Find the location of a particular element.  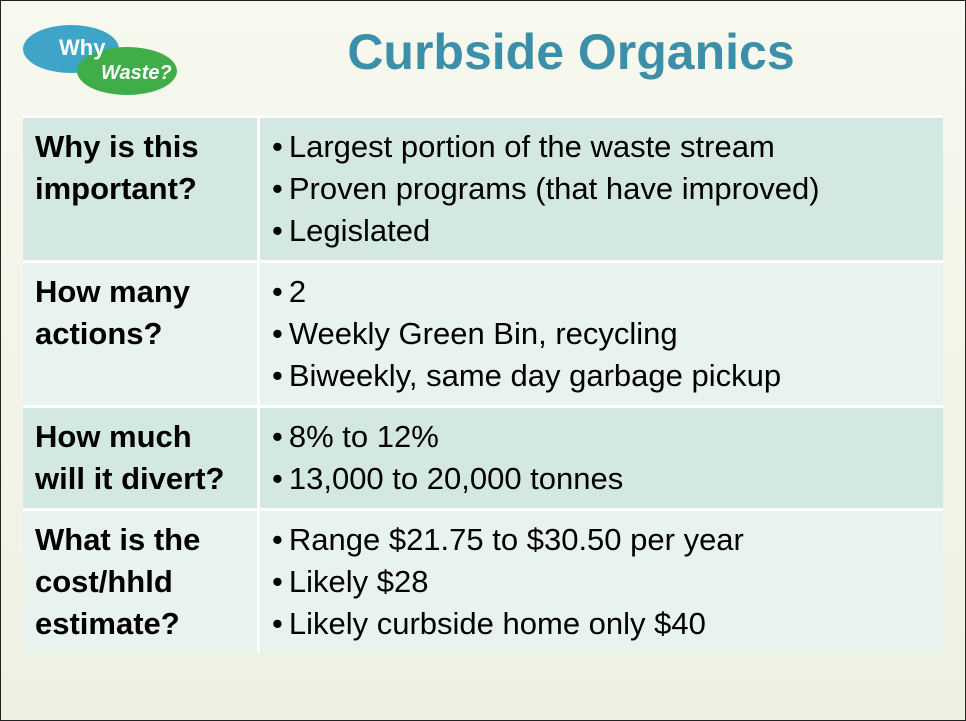

bullet: Proven programs (that have improved) is located at coordinates (601, 189).